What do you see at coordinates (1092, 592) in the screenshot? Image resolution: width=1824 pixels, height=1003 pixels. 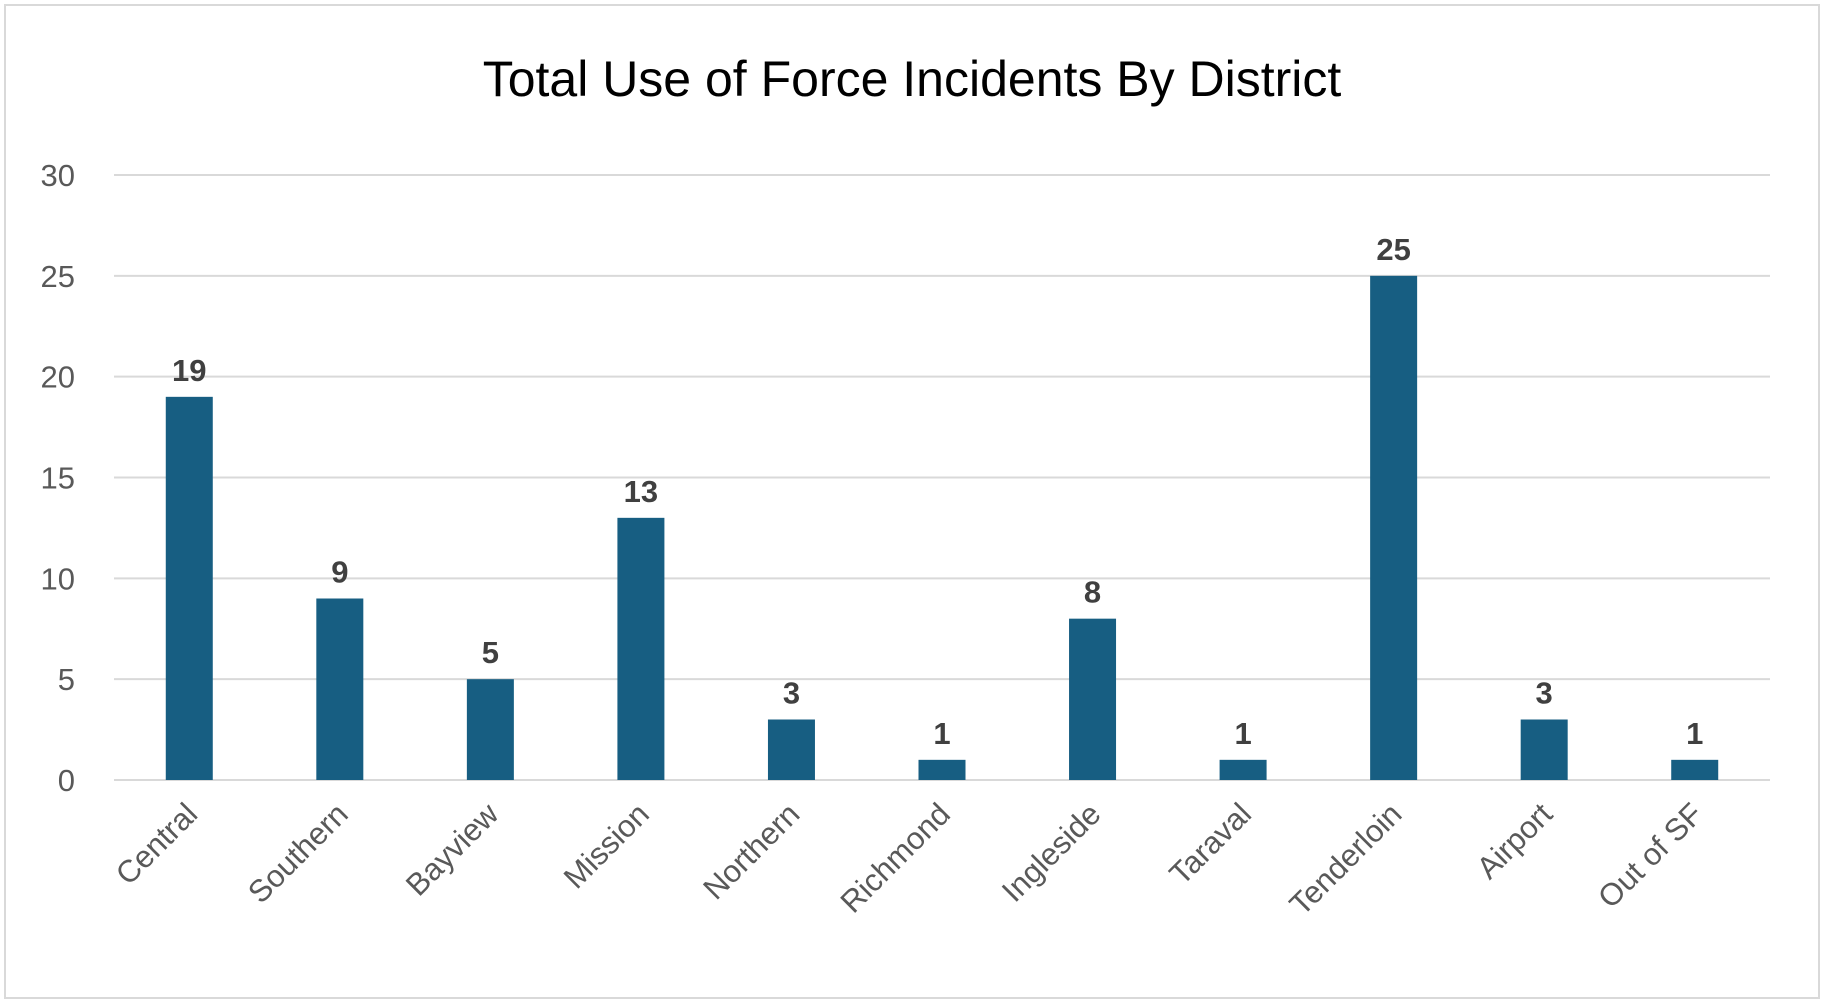 I see `data-label: 8` at bounding box center [1092, 592].